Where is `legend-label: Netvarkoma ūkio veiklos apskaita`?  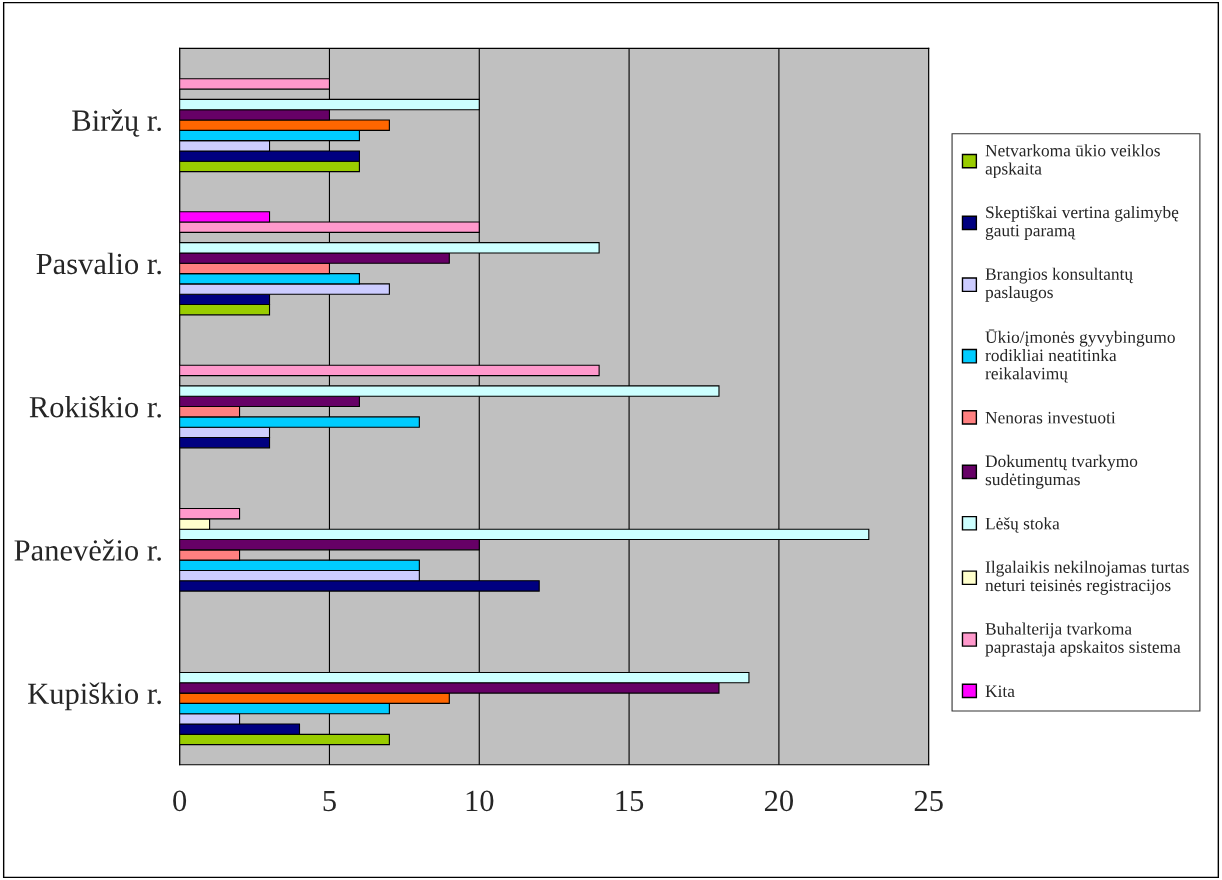 legend-label: Netvarkoma ūkio veiklos apskaita is located at coordinates (1072, 161).